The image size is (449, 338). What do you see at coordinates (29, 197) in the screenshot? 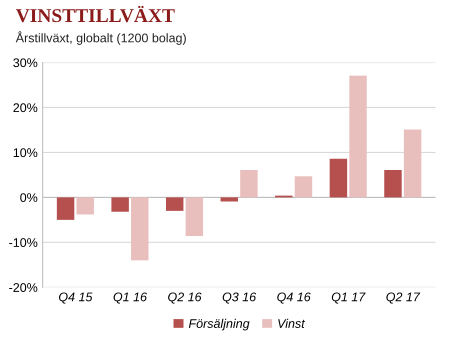
I see `y-tick-label: 0%` at bounding box center [29, 197].